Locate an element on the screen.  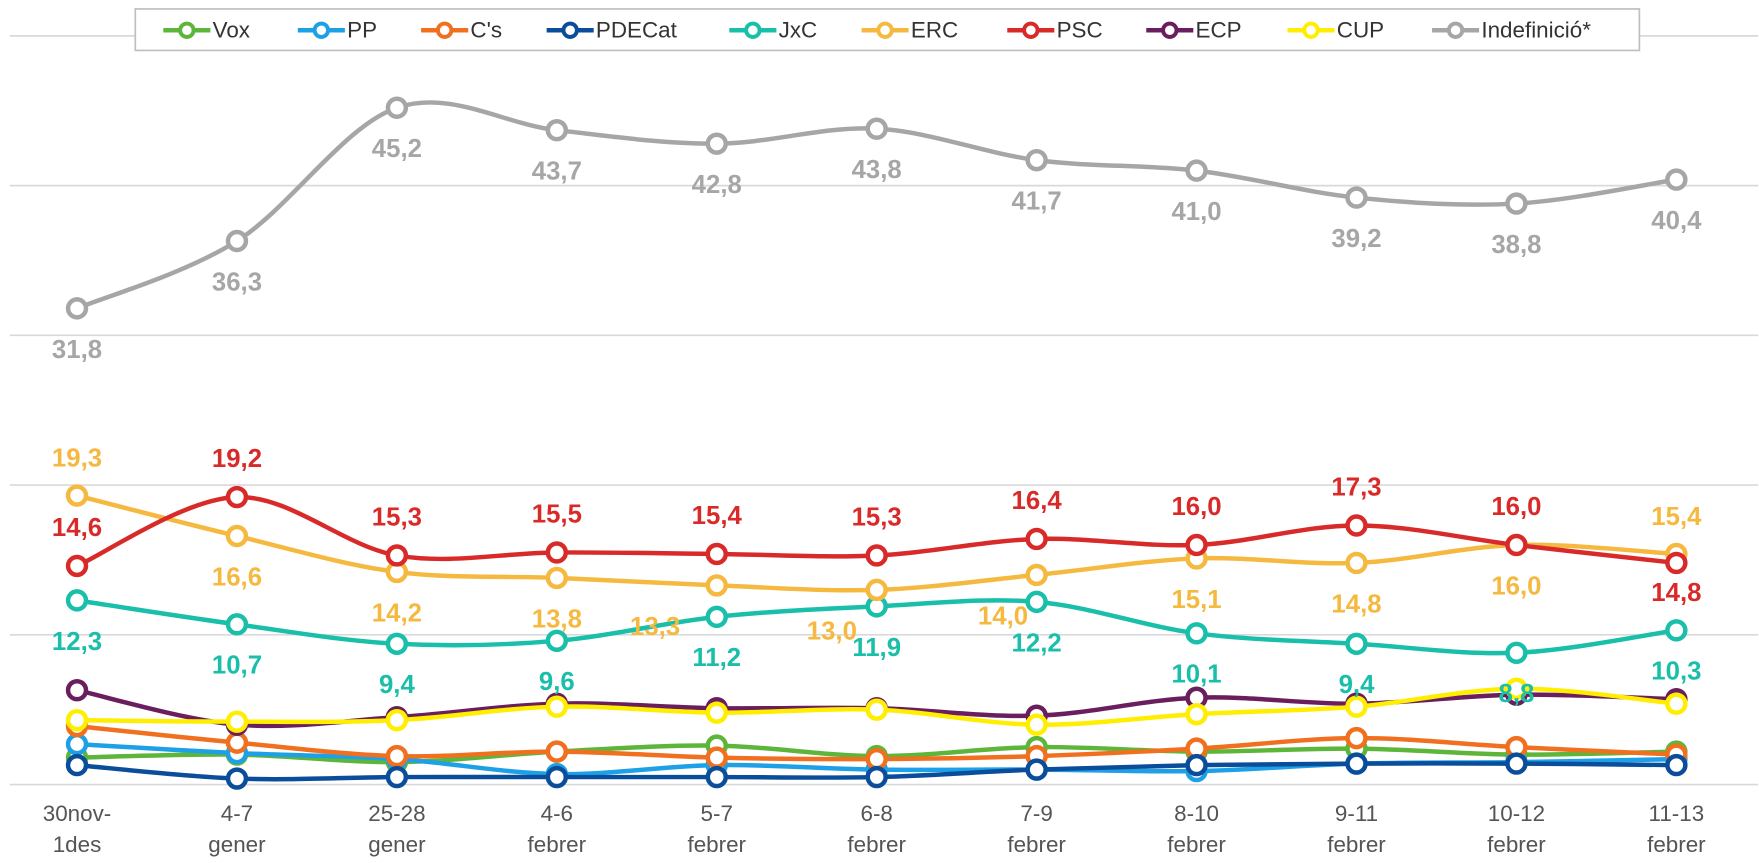
legend-label: PP is located at coordinates (362, 29).